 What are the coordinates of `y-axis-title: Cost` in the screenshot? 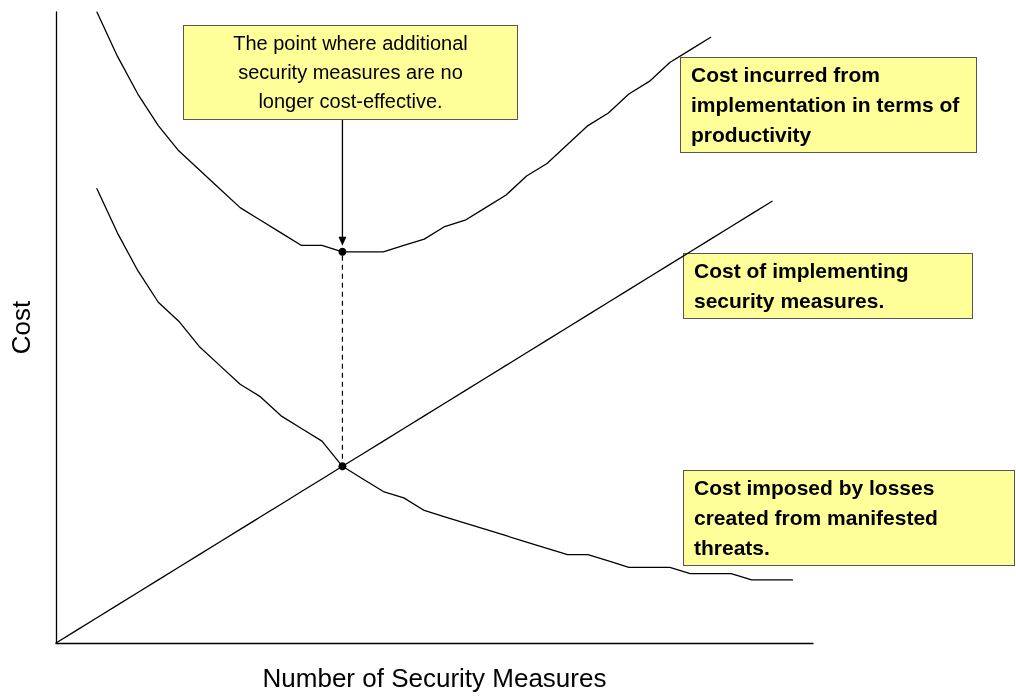 It's located at (21, 327).